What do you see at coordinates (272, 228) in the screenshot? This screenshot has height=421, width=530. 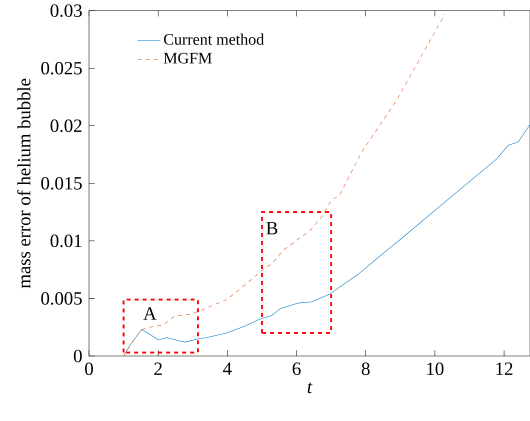 I see `annotation: B` at bounding box center [272, 228].